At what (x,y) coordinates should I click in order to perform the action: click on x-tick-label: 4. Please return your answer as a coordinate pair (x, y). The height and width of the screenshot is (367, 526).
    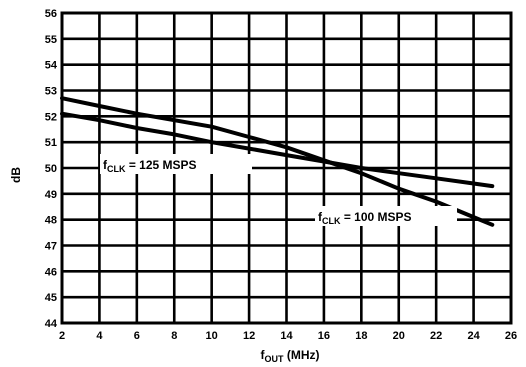
    Looking at the image, I should click on (99, 336).